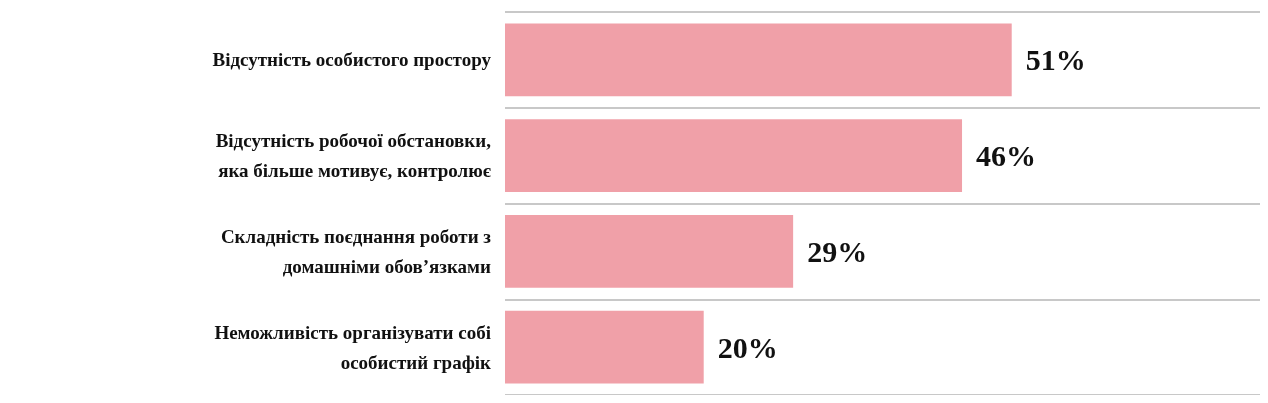  I want to click on y-tick-label: Неможливість організувати собі особистий графік, so click(353, 347).